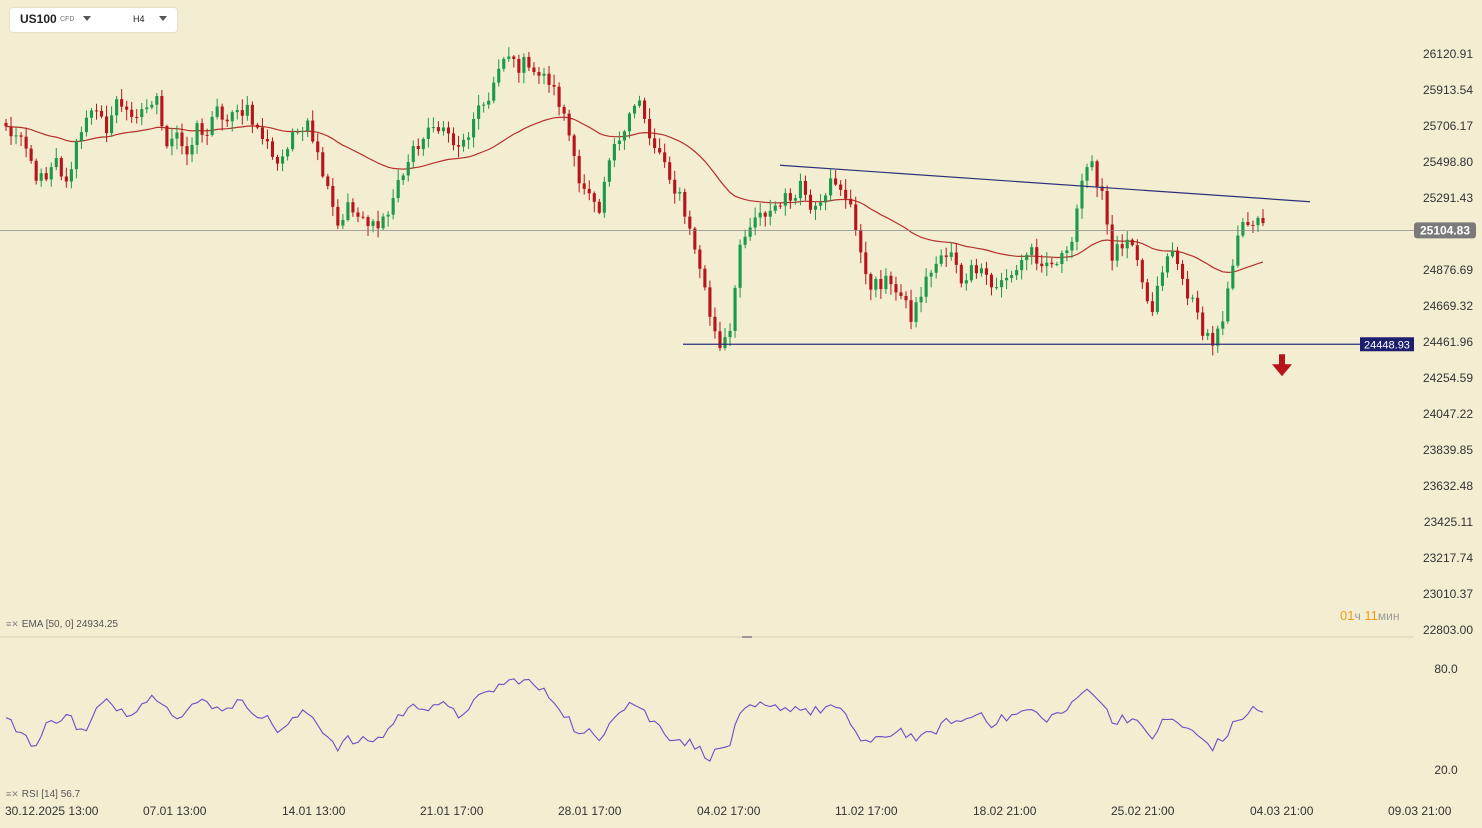  Describe the element at coordinates (1448, 486) in the screenshot. I see `price-tick-label: 23632.48` at that location.